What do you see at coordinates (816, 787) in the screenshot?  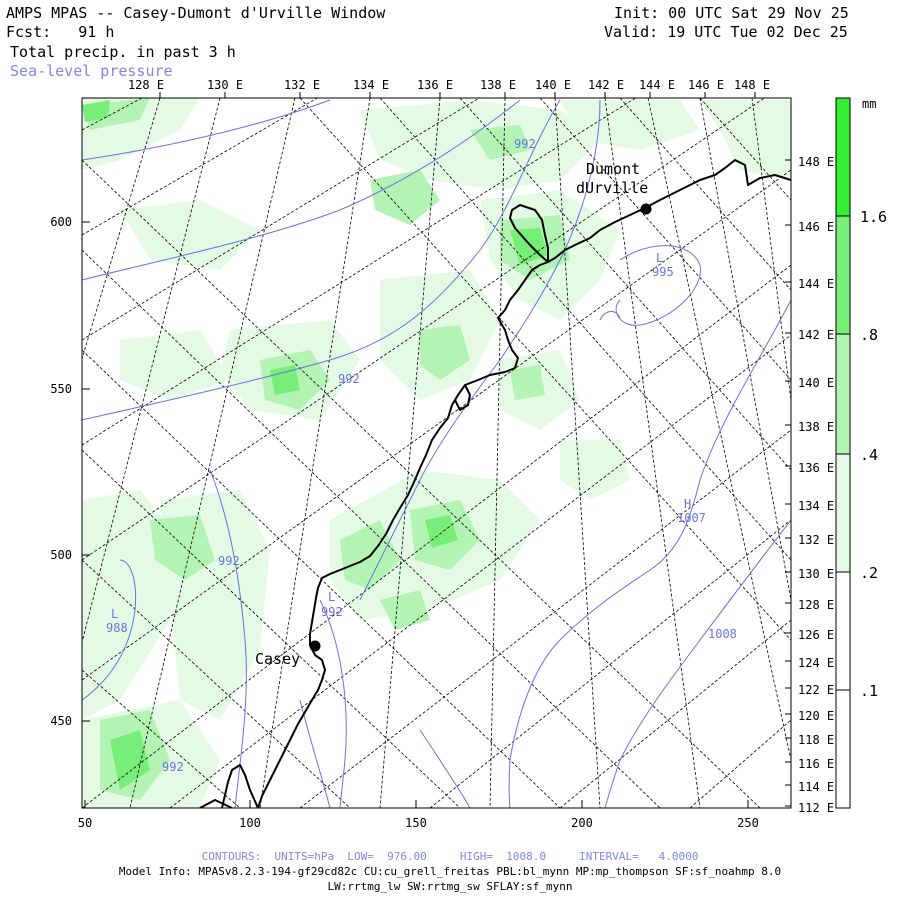 I see `right-axis-label: 114 E` at bounding box center [816, 787].